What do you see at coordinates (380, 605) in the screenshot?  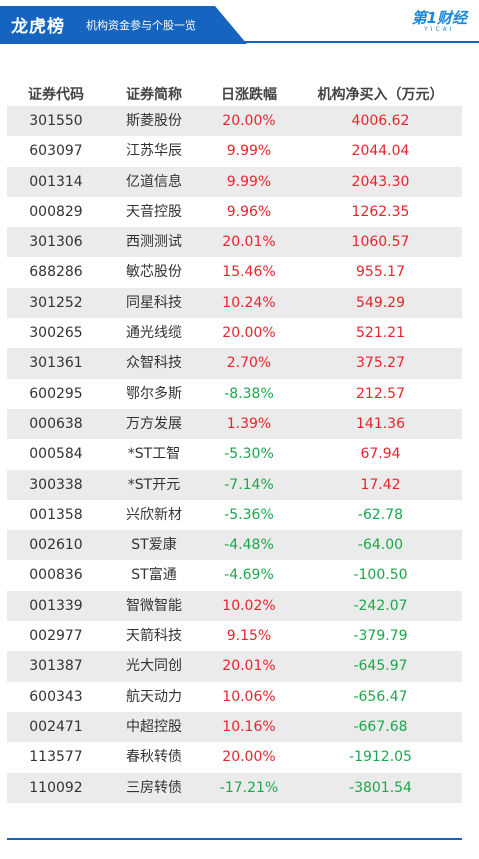 I see `cell-net-buy: -242.07` at bounding box center [380, 605].